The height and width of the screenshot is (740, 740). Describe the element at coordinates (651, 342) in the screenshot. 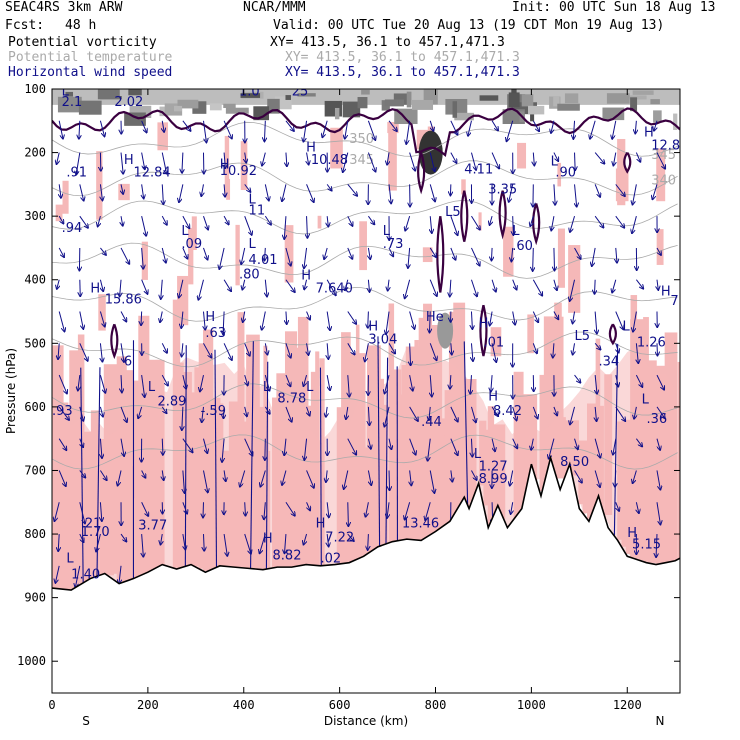

I see `wind-annotation: 1.26` at that location.